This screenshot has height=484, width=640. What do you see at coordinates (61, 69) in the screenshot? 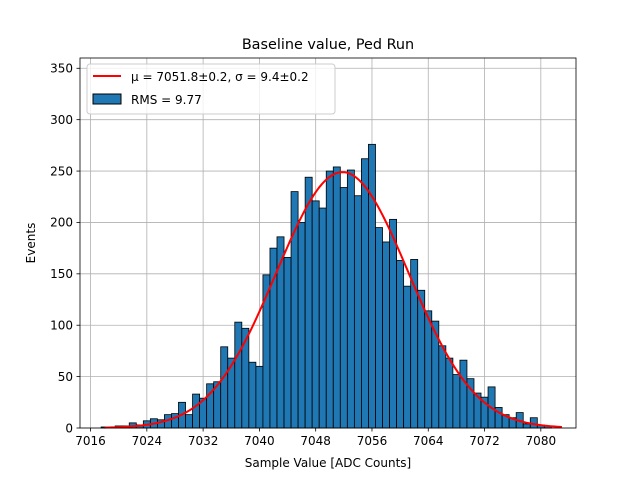
I see `y-tick-label: 350` at bounding box center [61, 69].